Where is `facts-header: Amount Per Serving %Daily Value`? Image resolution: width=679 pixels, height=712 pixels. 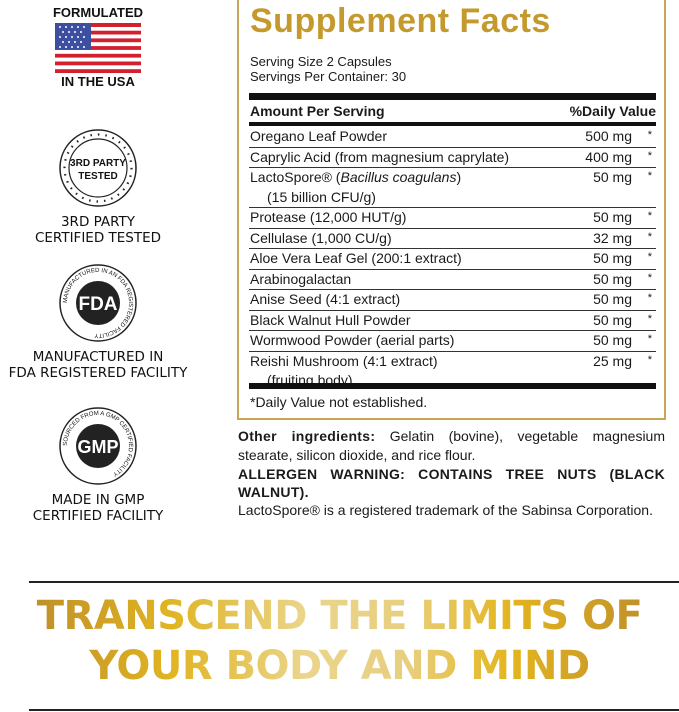
facts-header: Amount Per Serving %Daily Value is located at coordinates (453, 111).